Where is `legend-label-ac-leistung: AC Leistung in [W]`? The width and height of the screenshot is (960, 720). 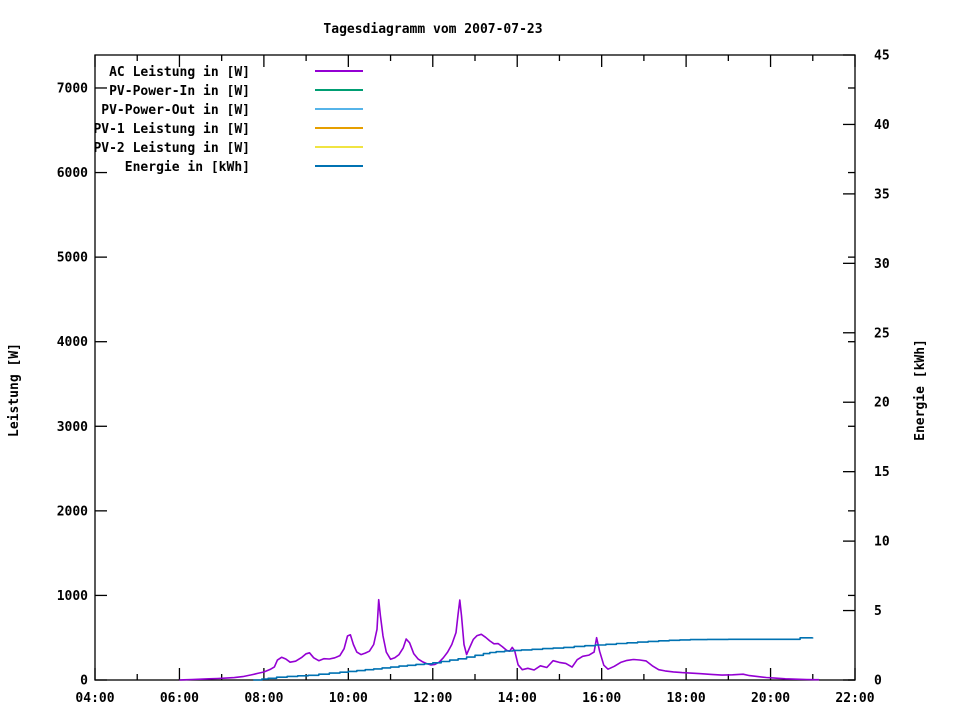 legend-label-ac-leistung: AC Leistung in [W] is located at coordinates (179, 72).